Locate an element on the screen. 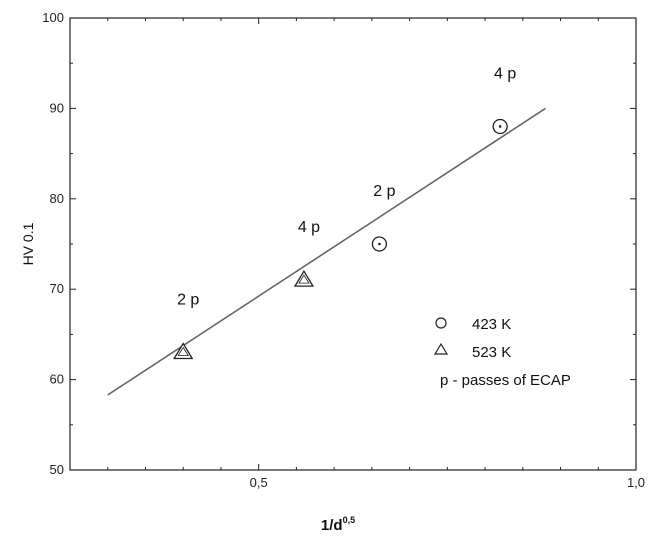 Image resolution: width=651 pixels, height=537 pixels. legend: 423 K 523 K p - passes of ECAP is located at coordinates (502, 352).